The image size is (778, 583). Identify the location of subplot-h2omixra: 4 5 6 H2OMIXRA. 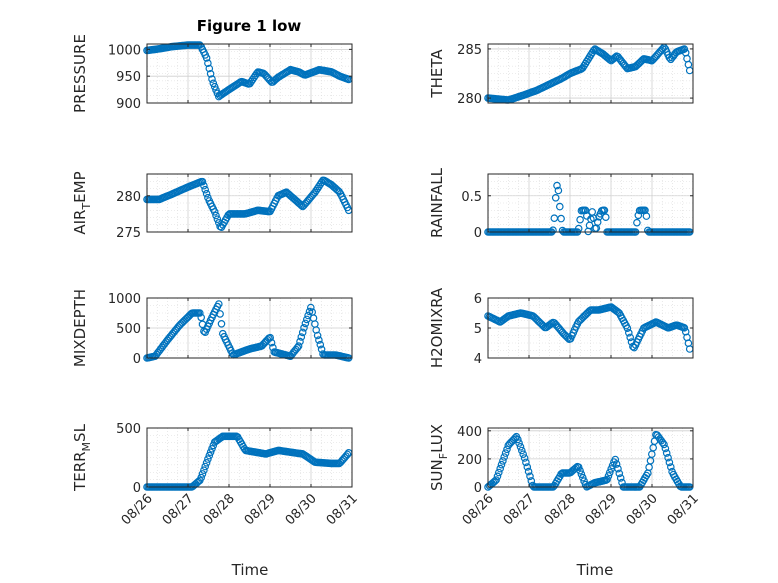
(561, 327).